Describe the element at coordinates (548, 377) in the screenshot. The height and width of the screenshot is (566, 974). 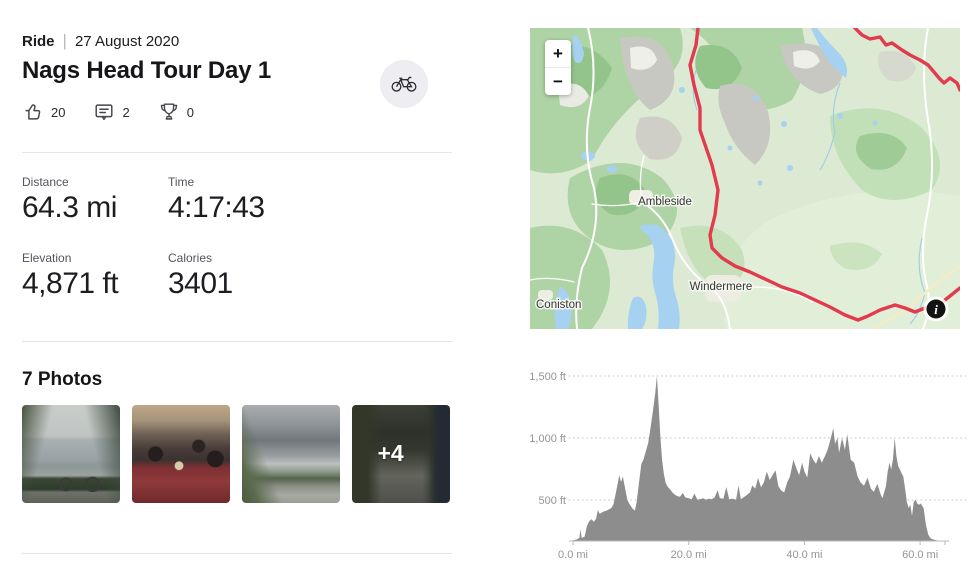
I see `y-axis-tick-label: 1,500 ft` at that location.